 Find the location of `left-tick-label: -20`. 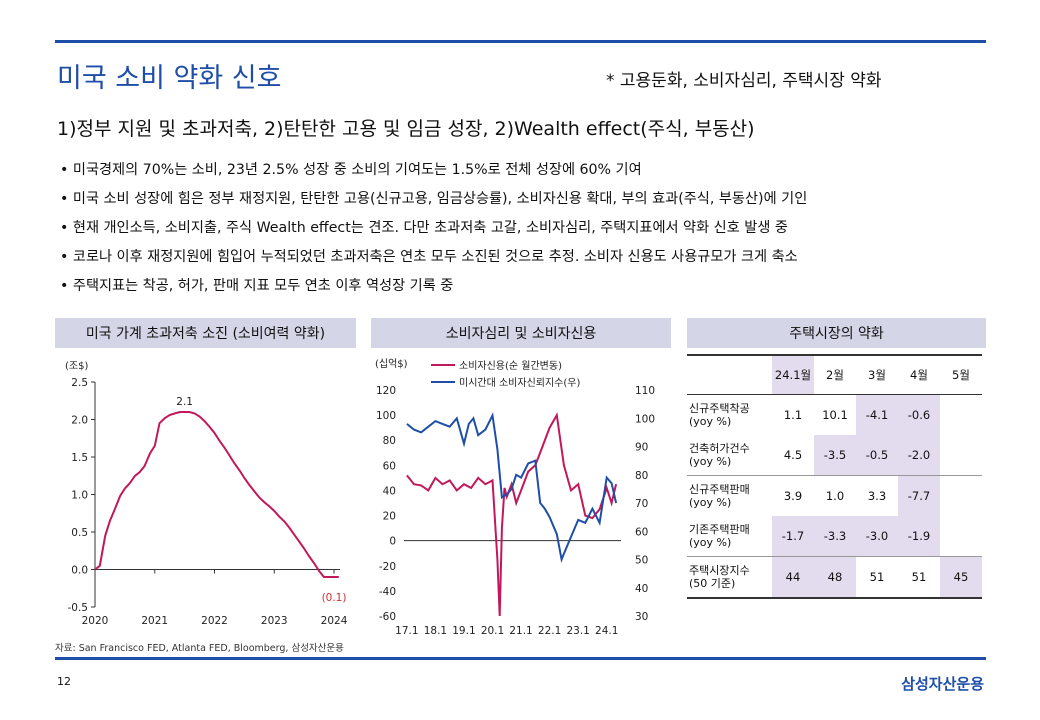

left-tick-label: -20 is located at coordinates (387, 567).